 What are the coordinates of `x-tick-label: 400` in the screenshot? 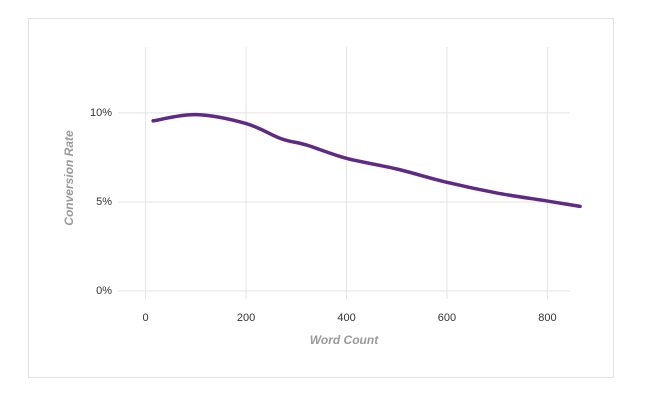 It's located at (346, 318).